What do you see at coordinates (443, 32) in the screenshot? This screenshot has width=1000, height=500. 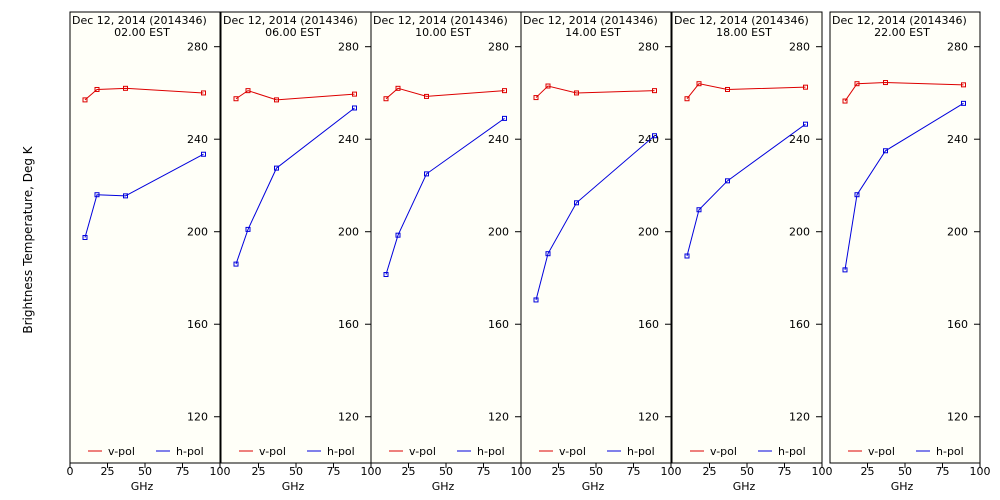 I see `panel-title-time: 10.00 EST` at bounding box center [443, 32].